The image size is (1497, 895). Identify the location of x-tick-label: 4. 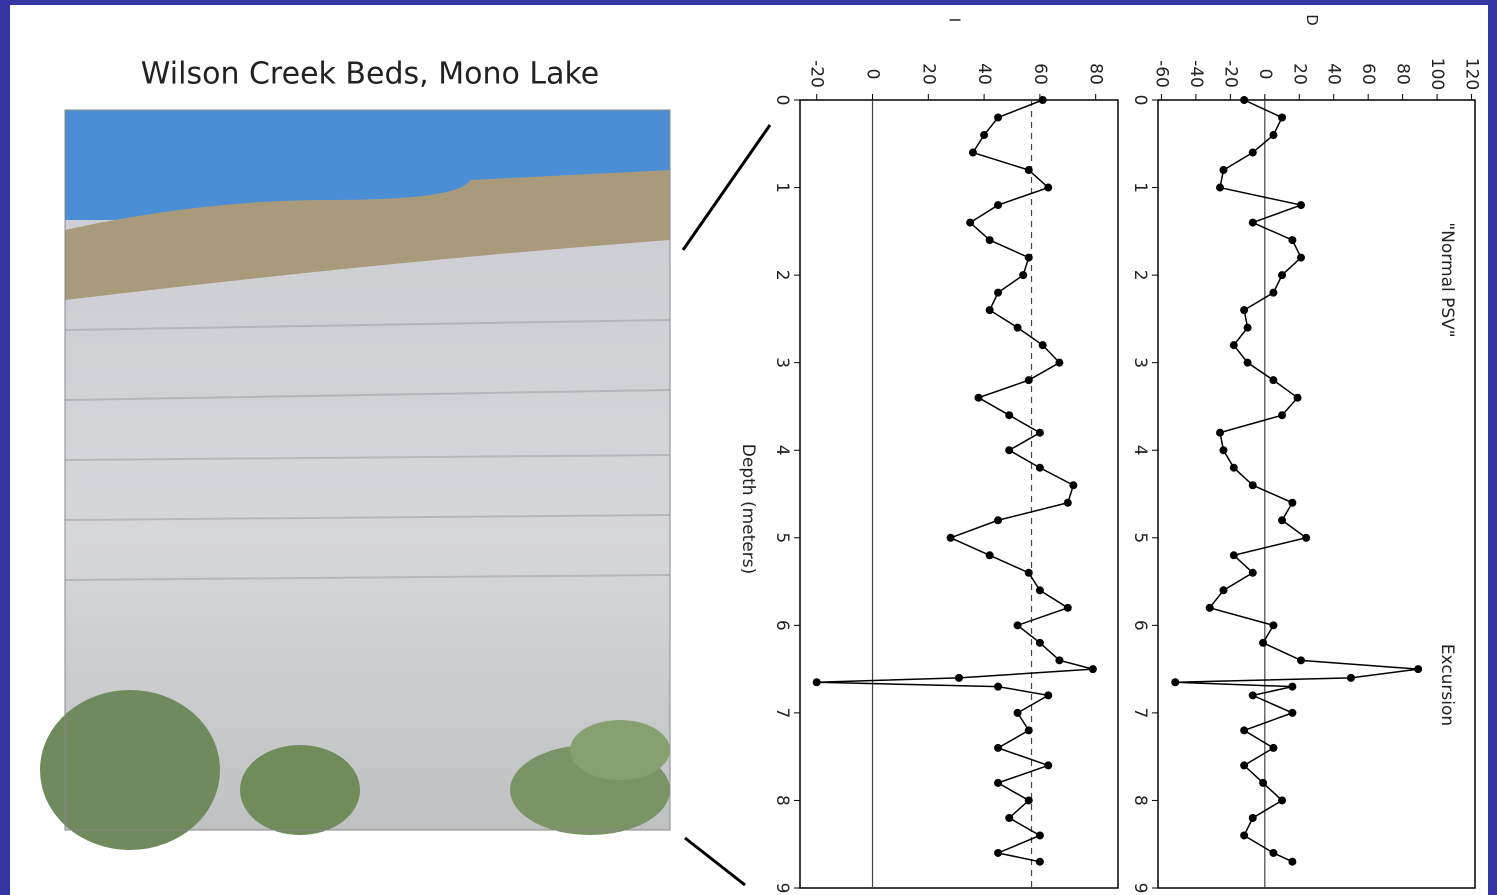
(1140, 450).